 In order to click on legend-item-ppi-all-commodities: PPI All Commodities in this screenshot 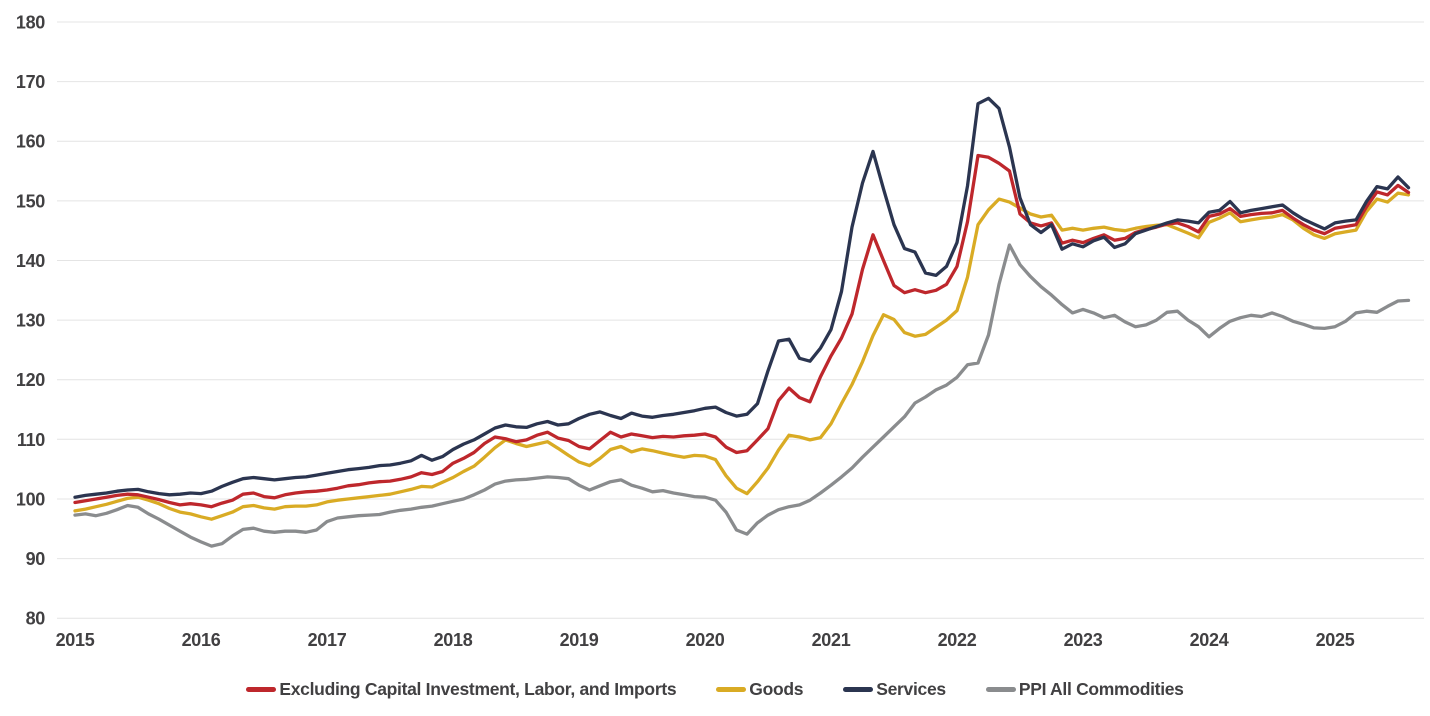, I will do `click(1084, 689)`.